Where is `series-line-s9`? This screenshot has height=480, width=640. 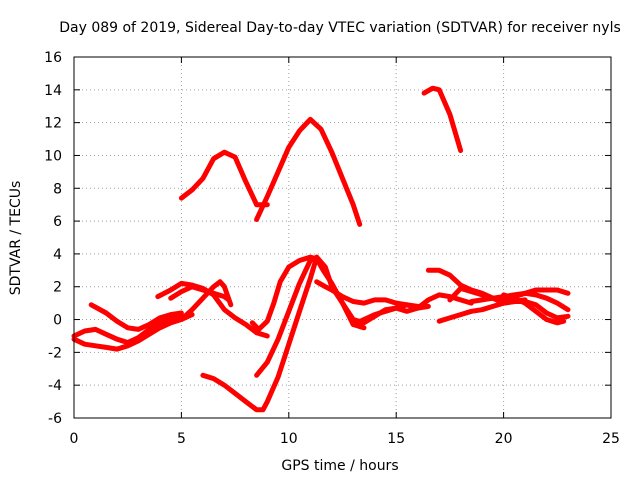 series-line-s9 is located at coordinates (206, 300).